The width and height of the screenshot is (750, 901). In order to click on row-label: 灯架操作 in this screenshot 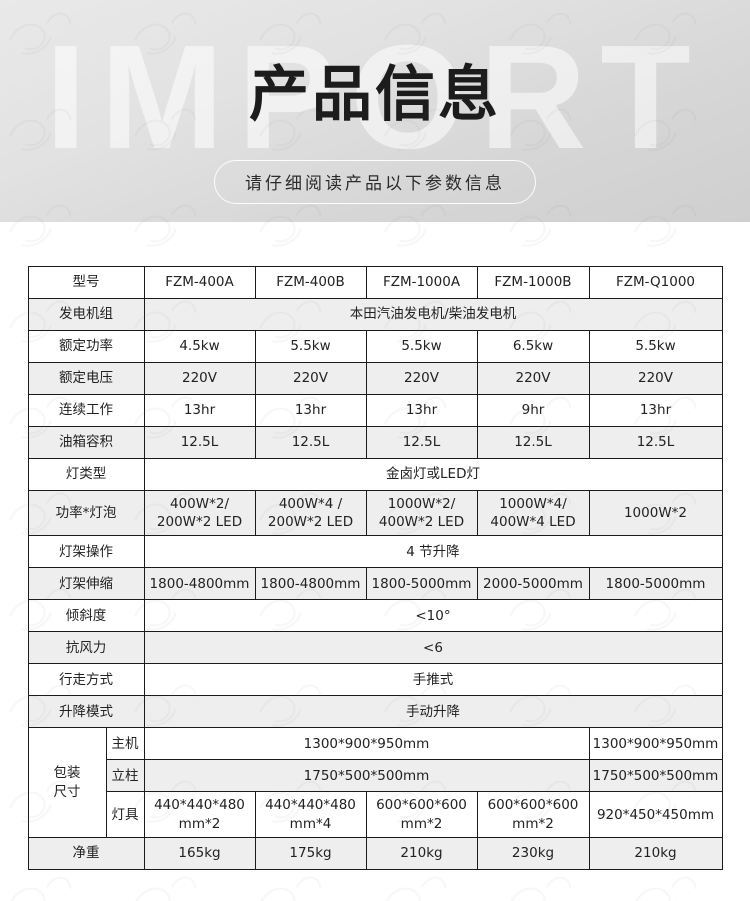, I will do `click(86, 552)`.